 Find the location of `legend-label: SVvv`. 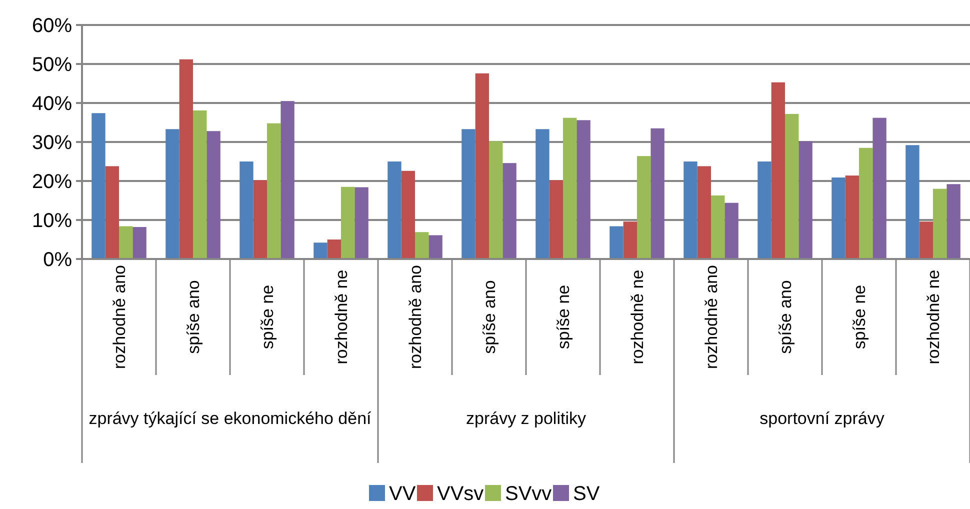

legend-label: SVvv is located at coordinates (528, 494).